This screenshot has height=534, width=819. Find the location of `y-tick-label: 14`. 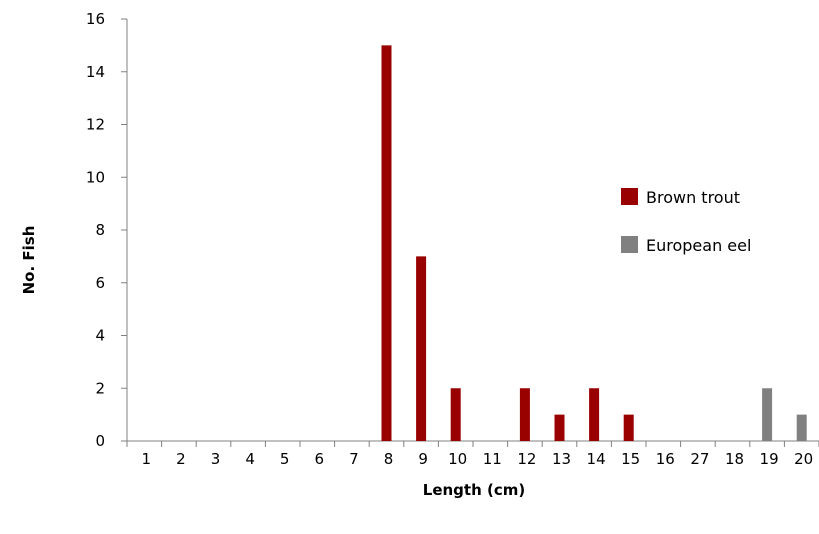

y-tick-label: 14 is located at coordinates (95, 72).